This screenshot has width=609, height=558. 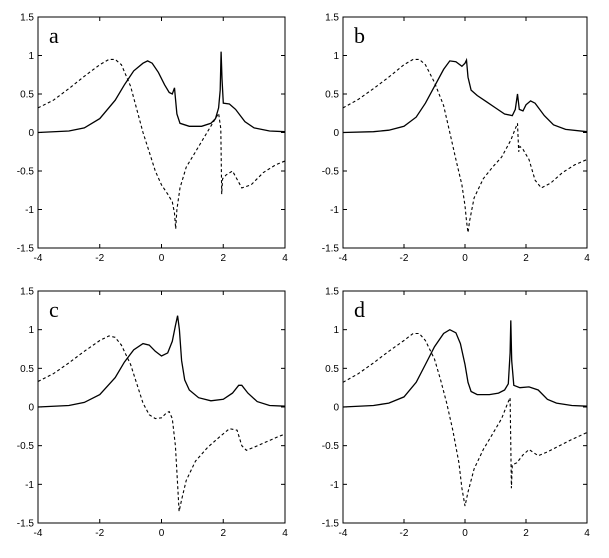 I want to click on panel-letter: b, so click(x=359, y=35).